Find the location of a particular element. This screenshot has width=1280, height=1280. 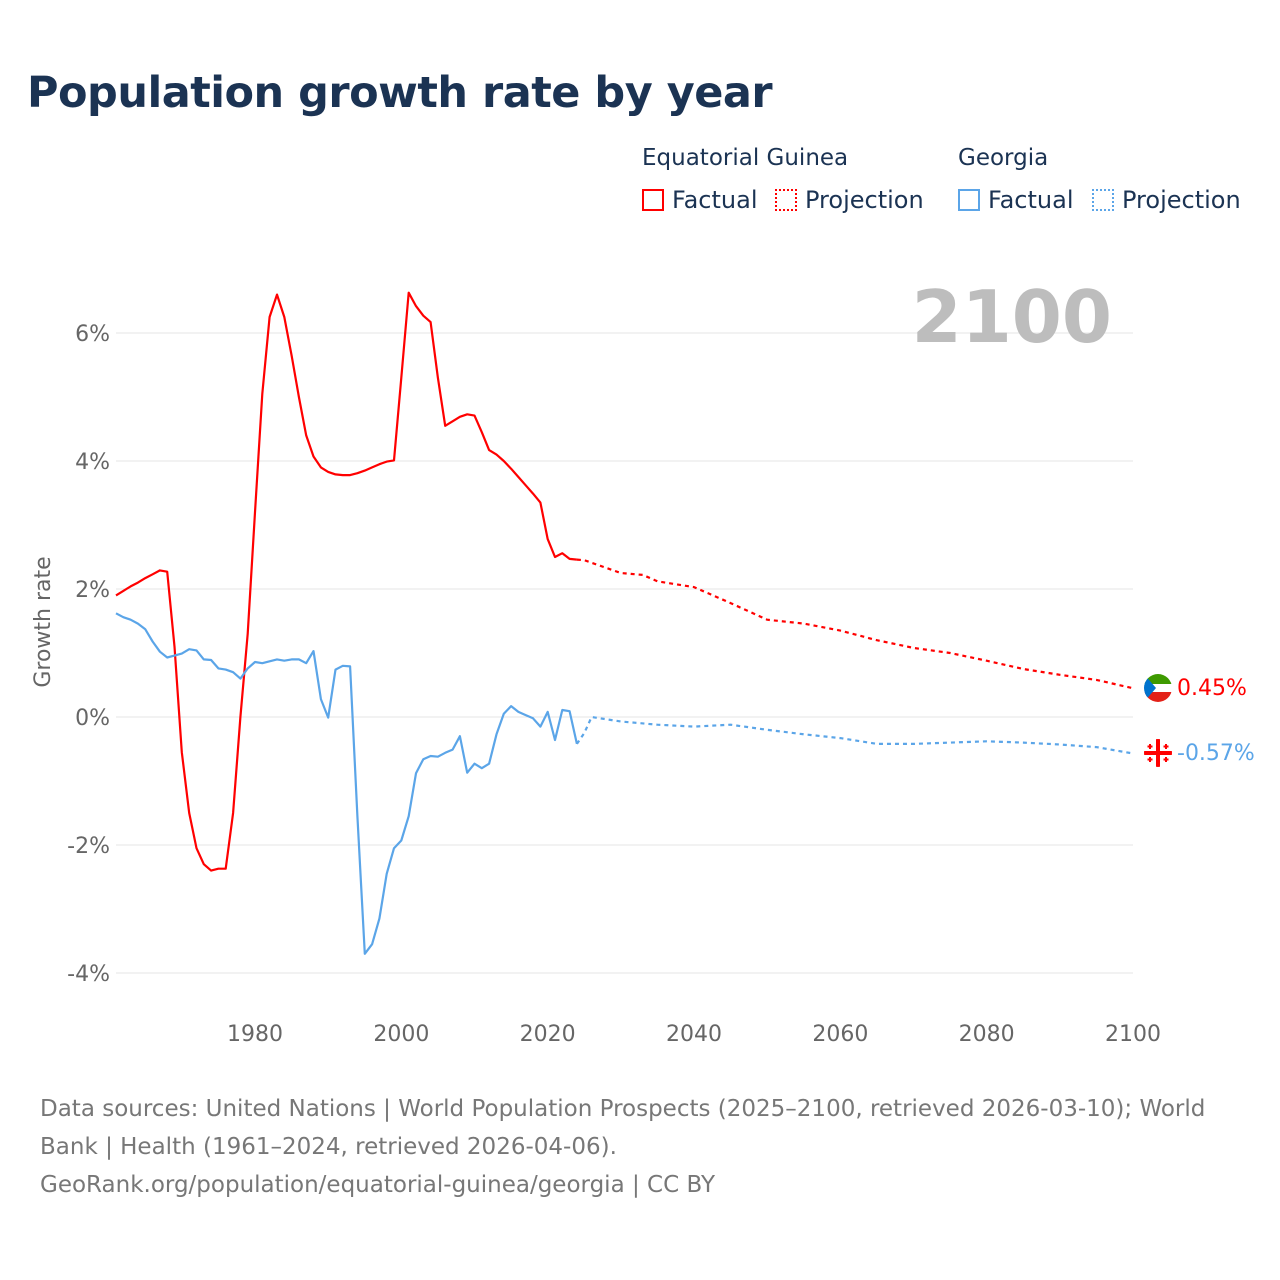

series-line-georgia-factual is located at coordinates (346, 783).